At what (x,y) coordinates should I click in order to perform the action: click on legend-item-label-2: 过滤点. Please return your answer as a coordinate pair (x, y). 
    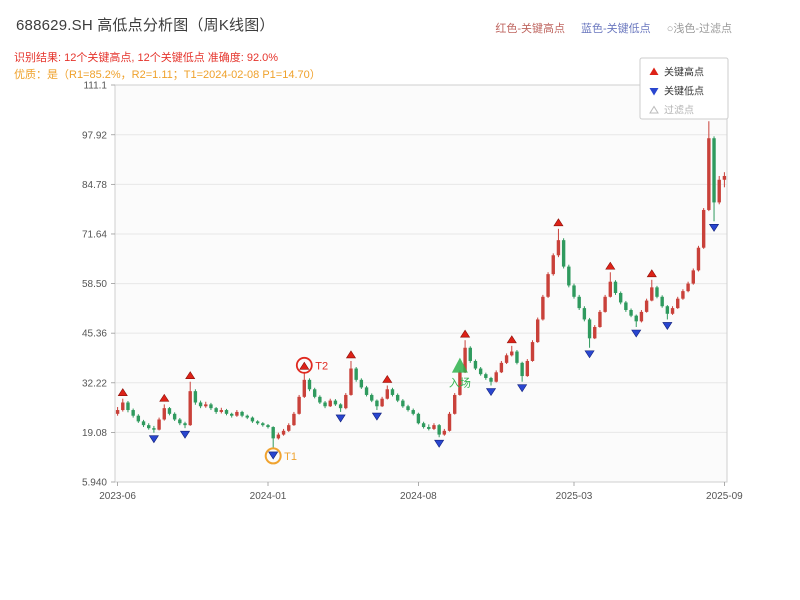
    Looking at the image, I should click on (679, 110).